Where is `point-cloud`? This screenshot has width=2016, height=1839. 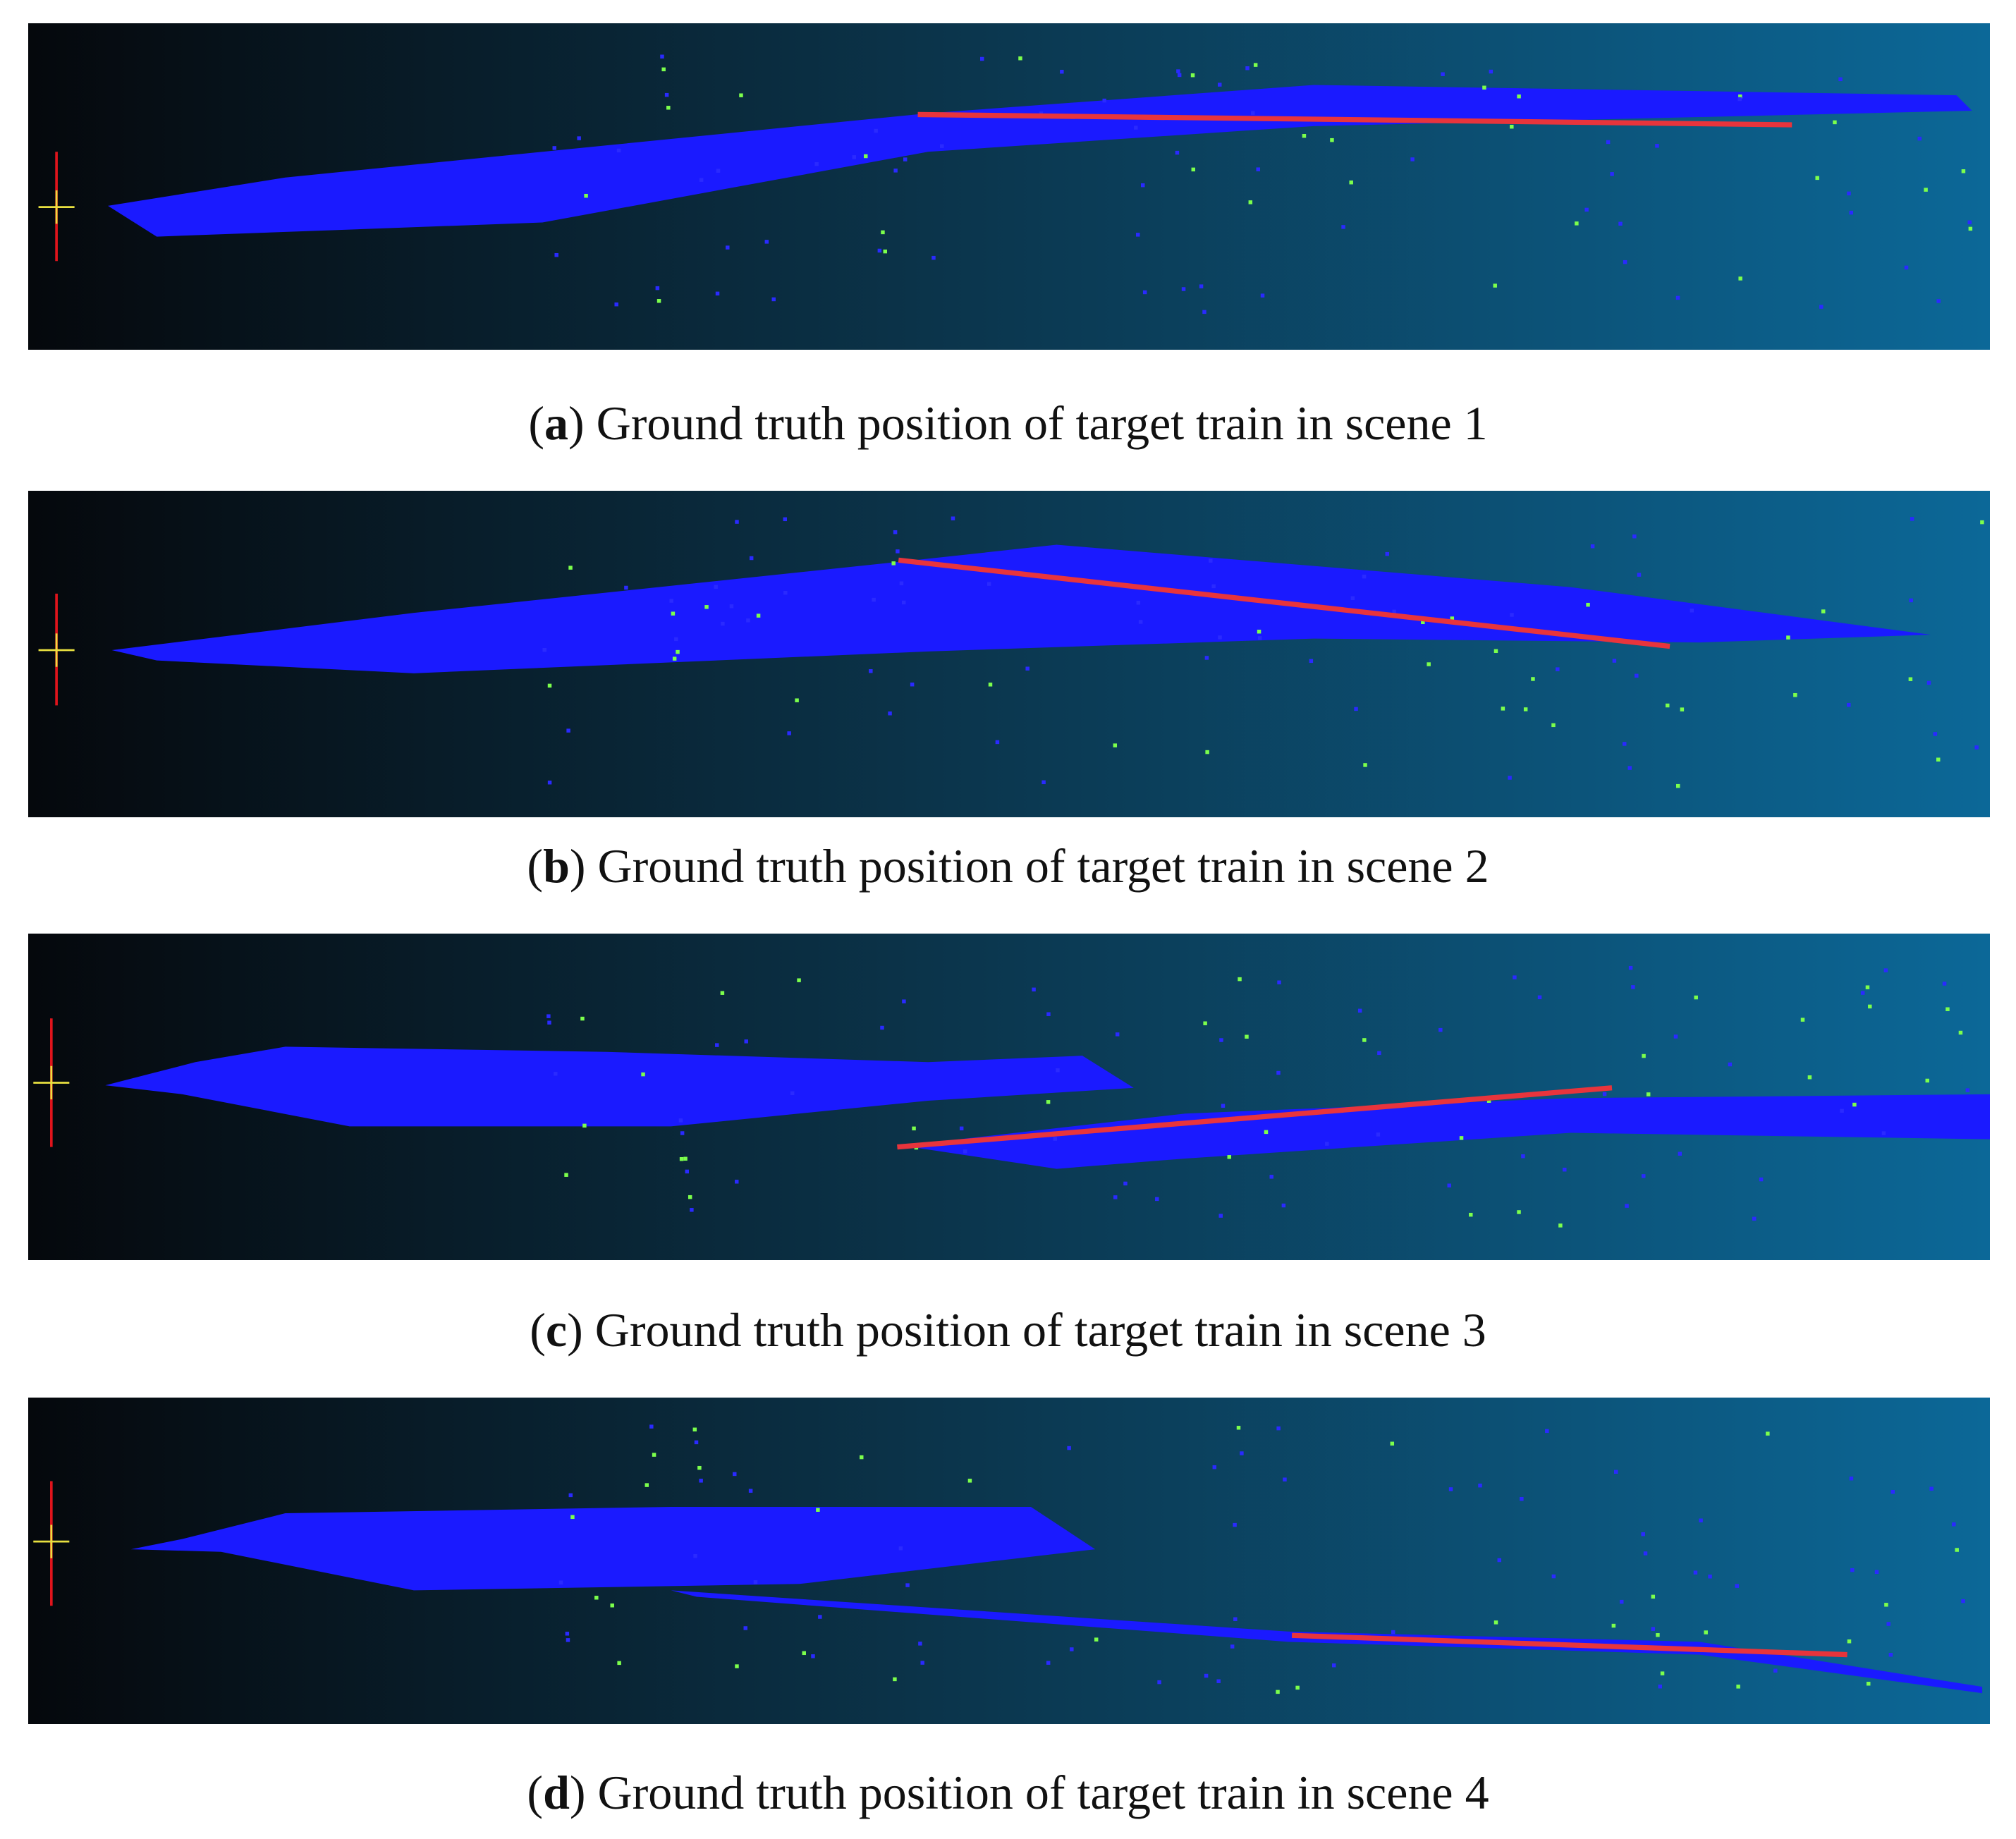 point-cloud is located at coordinates (613, 1548).